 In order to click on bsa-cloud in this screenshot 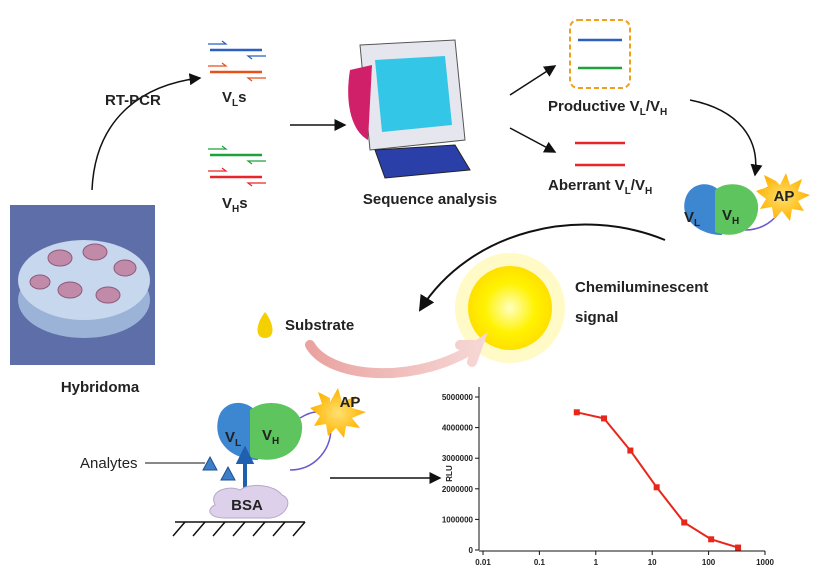, I will do `click(249, 501)`.